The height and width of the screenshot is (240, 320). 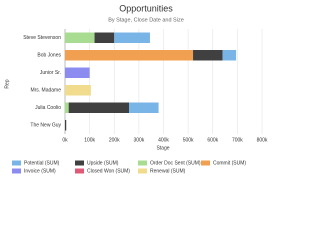 What do you see at coordinates (7, 83) in the screenshot?
I see `y-axis-label: Rep` at bounding box center [7, 83].